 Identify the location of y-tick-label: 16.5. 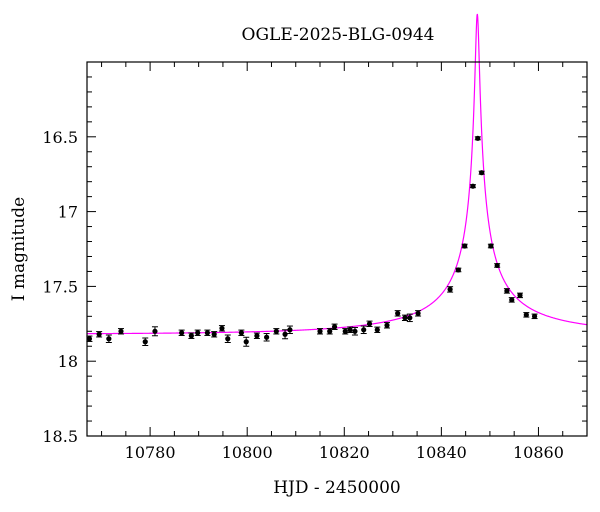
(60, 137).